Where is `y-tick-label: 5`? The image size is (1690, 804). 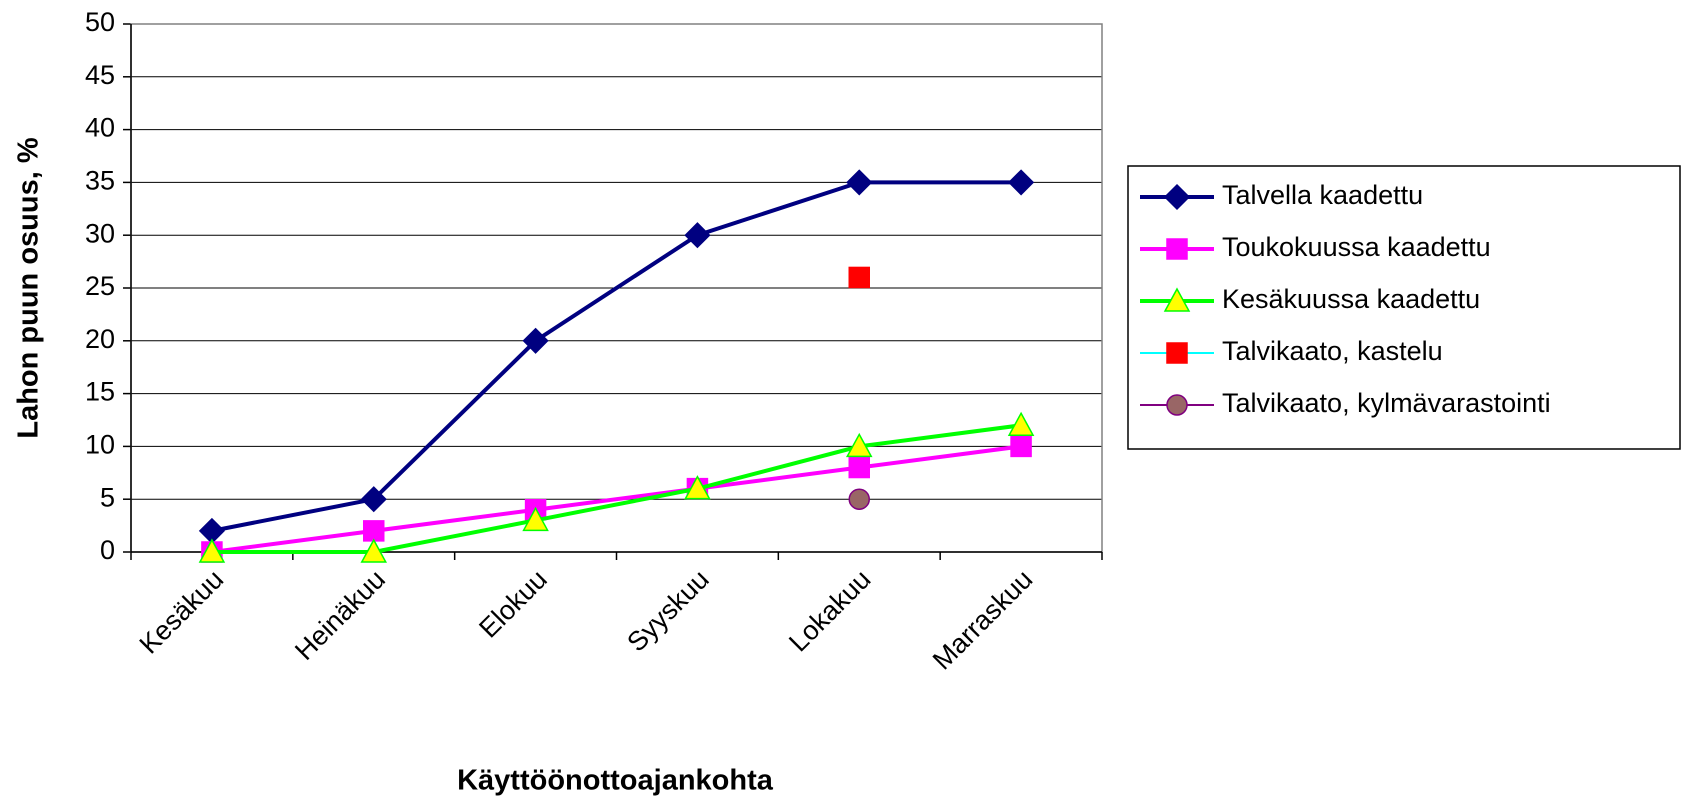 y-tick-label: 5 is located at coordinates (107, 497).